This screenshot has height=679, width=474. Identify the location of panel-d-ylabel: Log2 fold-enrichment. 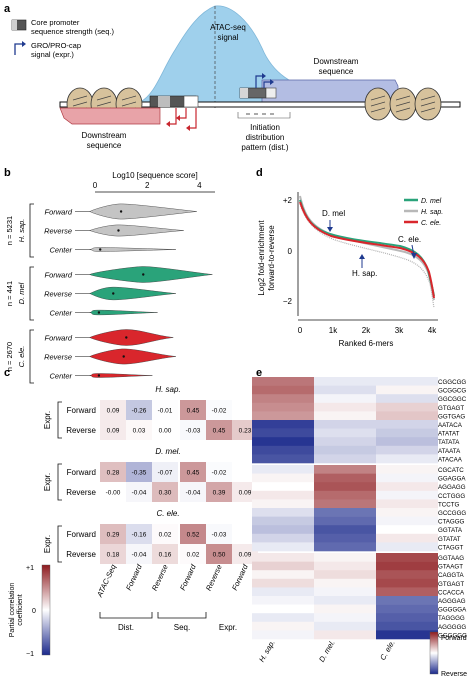
(261, 258).